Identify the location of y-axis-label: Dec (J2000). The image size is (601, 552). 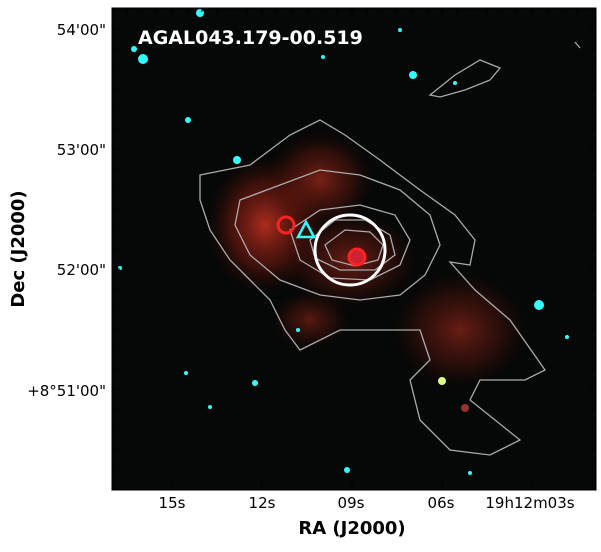
(18, 248).